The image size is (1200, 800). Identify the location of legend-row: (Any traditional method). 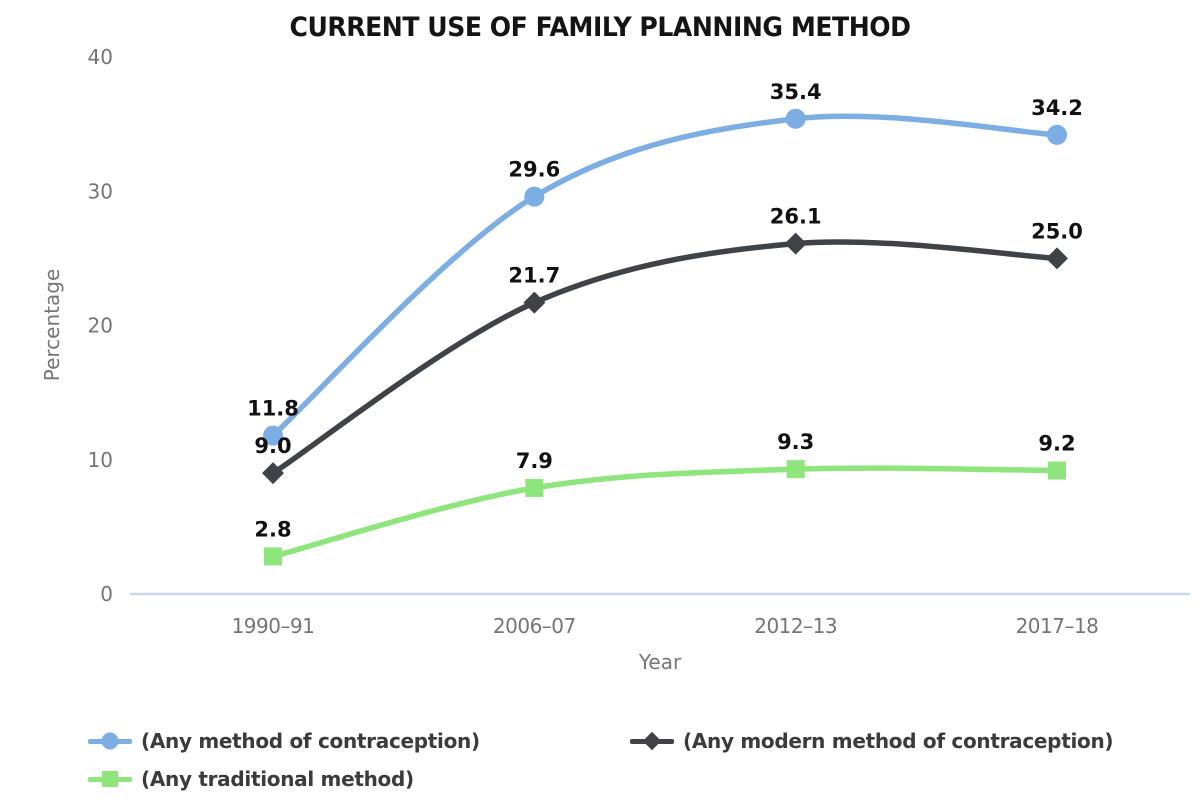
(638, 779).